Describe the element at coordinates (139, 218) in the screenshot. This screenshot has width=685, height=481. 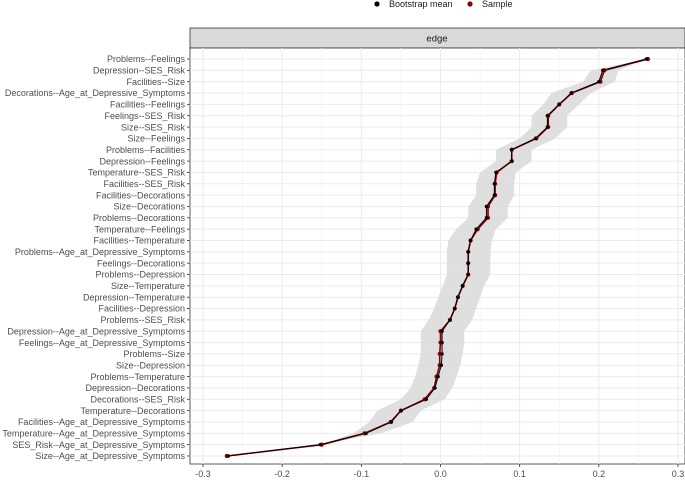
I see `y-tick-label: Problems--Decorations` at that location.